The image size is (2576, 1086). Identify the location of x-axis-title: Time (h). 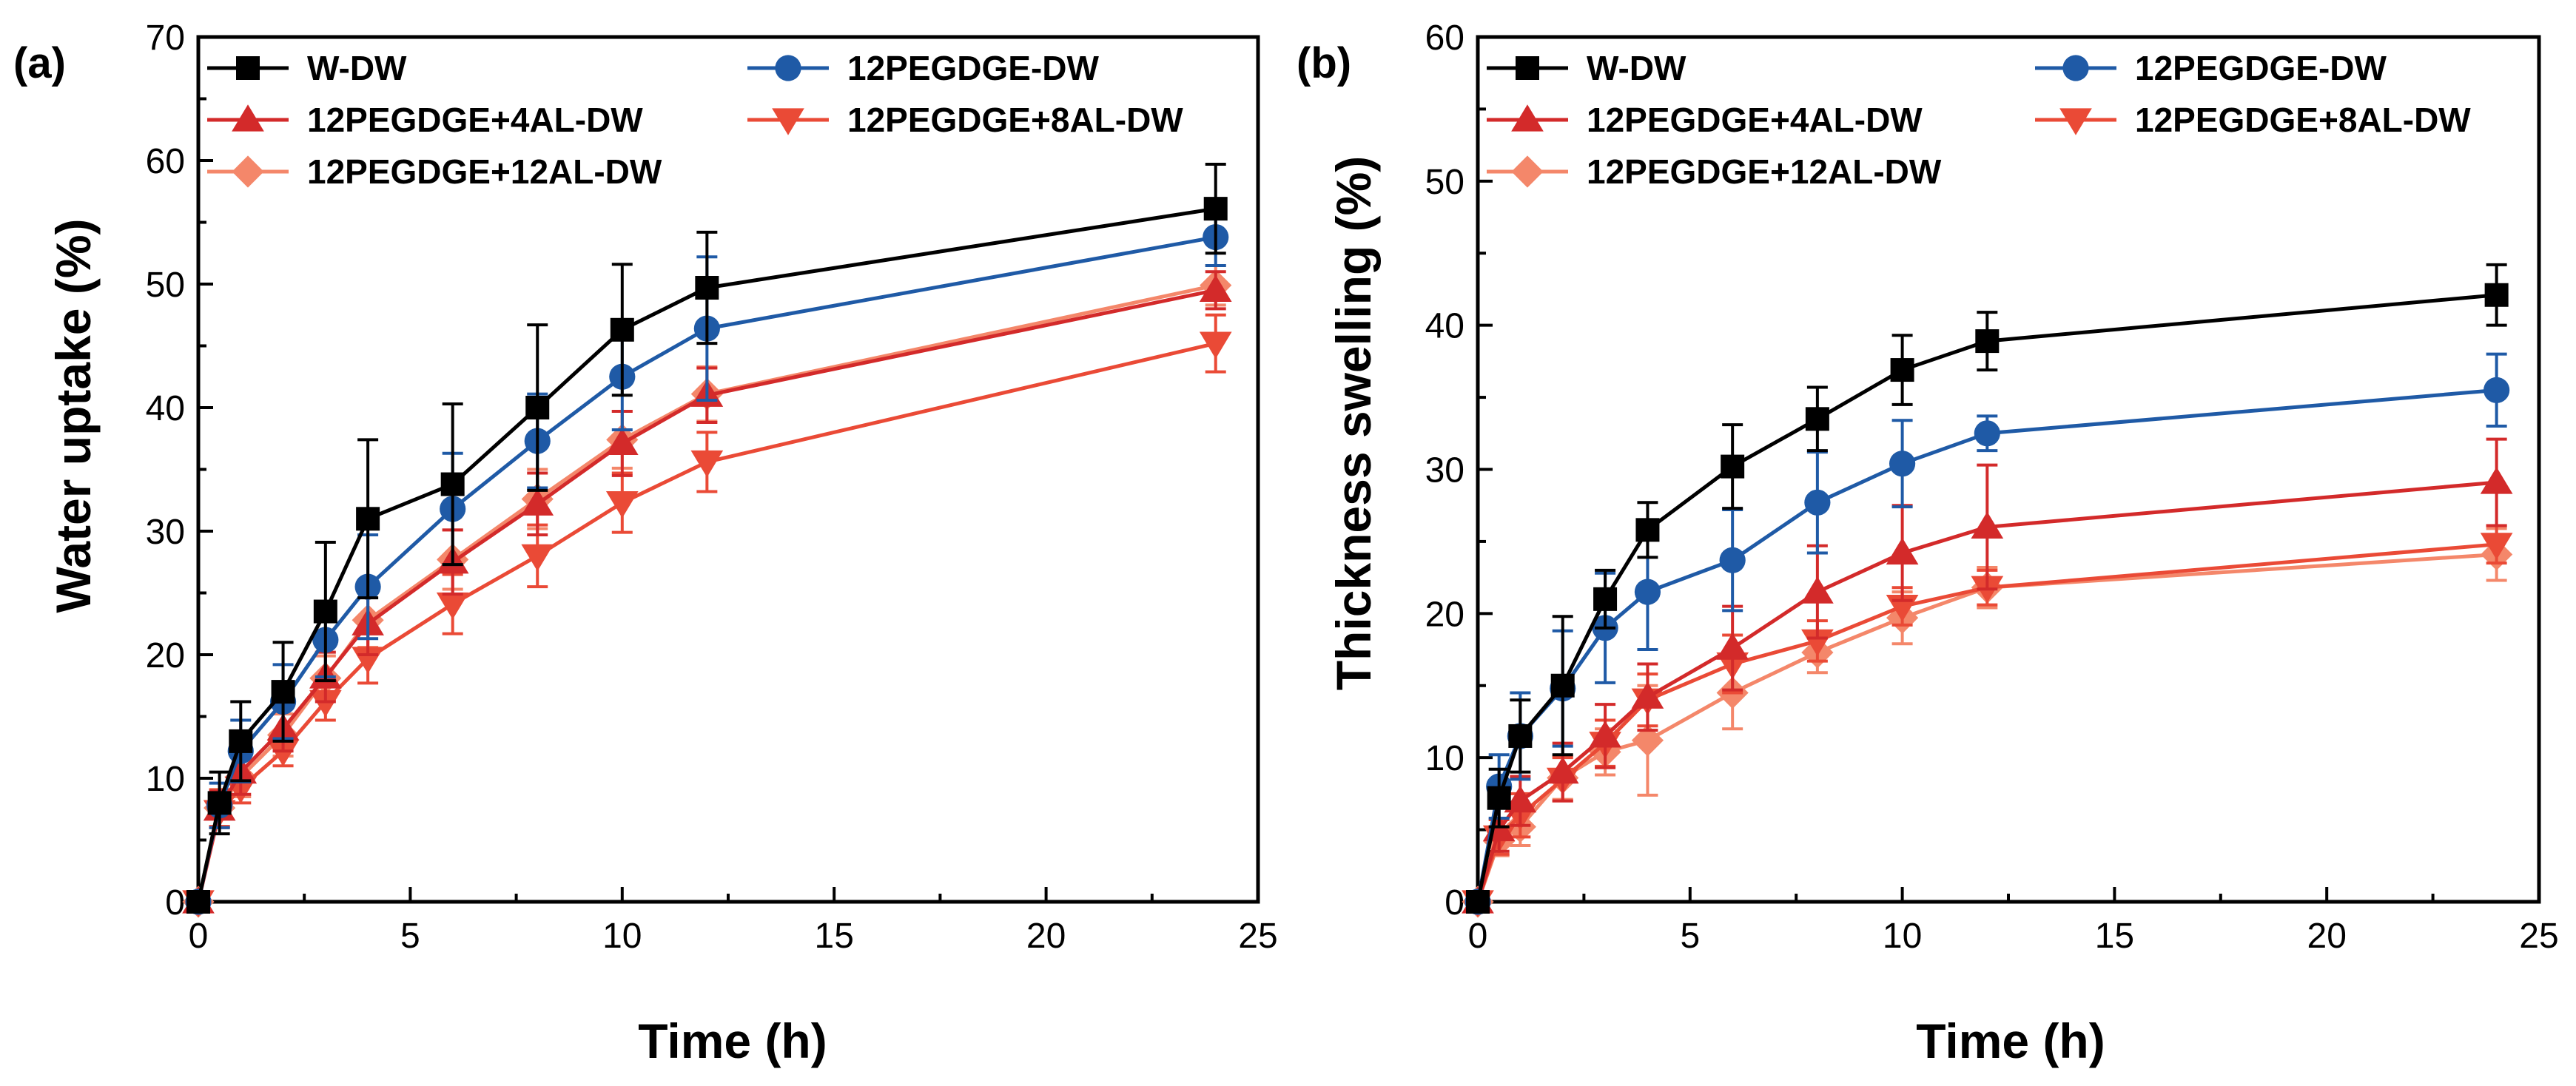
(732, 1041).